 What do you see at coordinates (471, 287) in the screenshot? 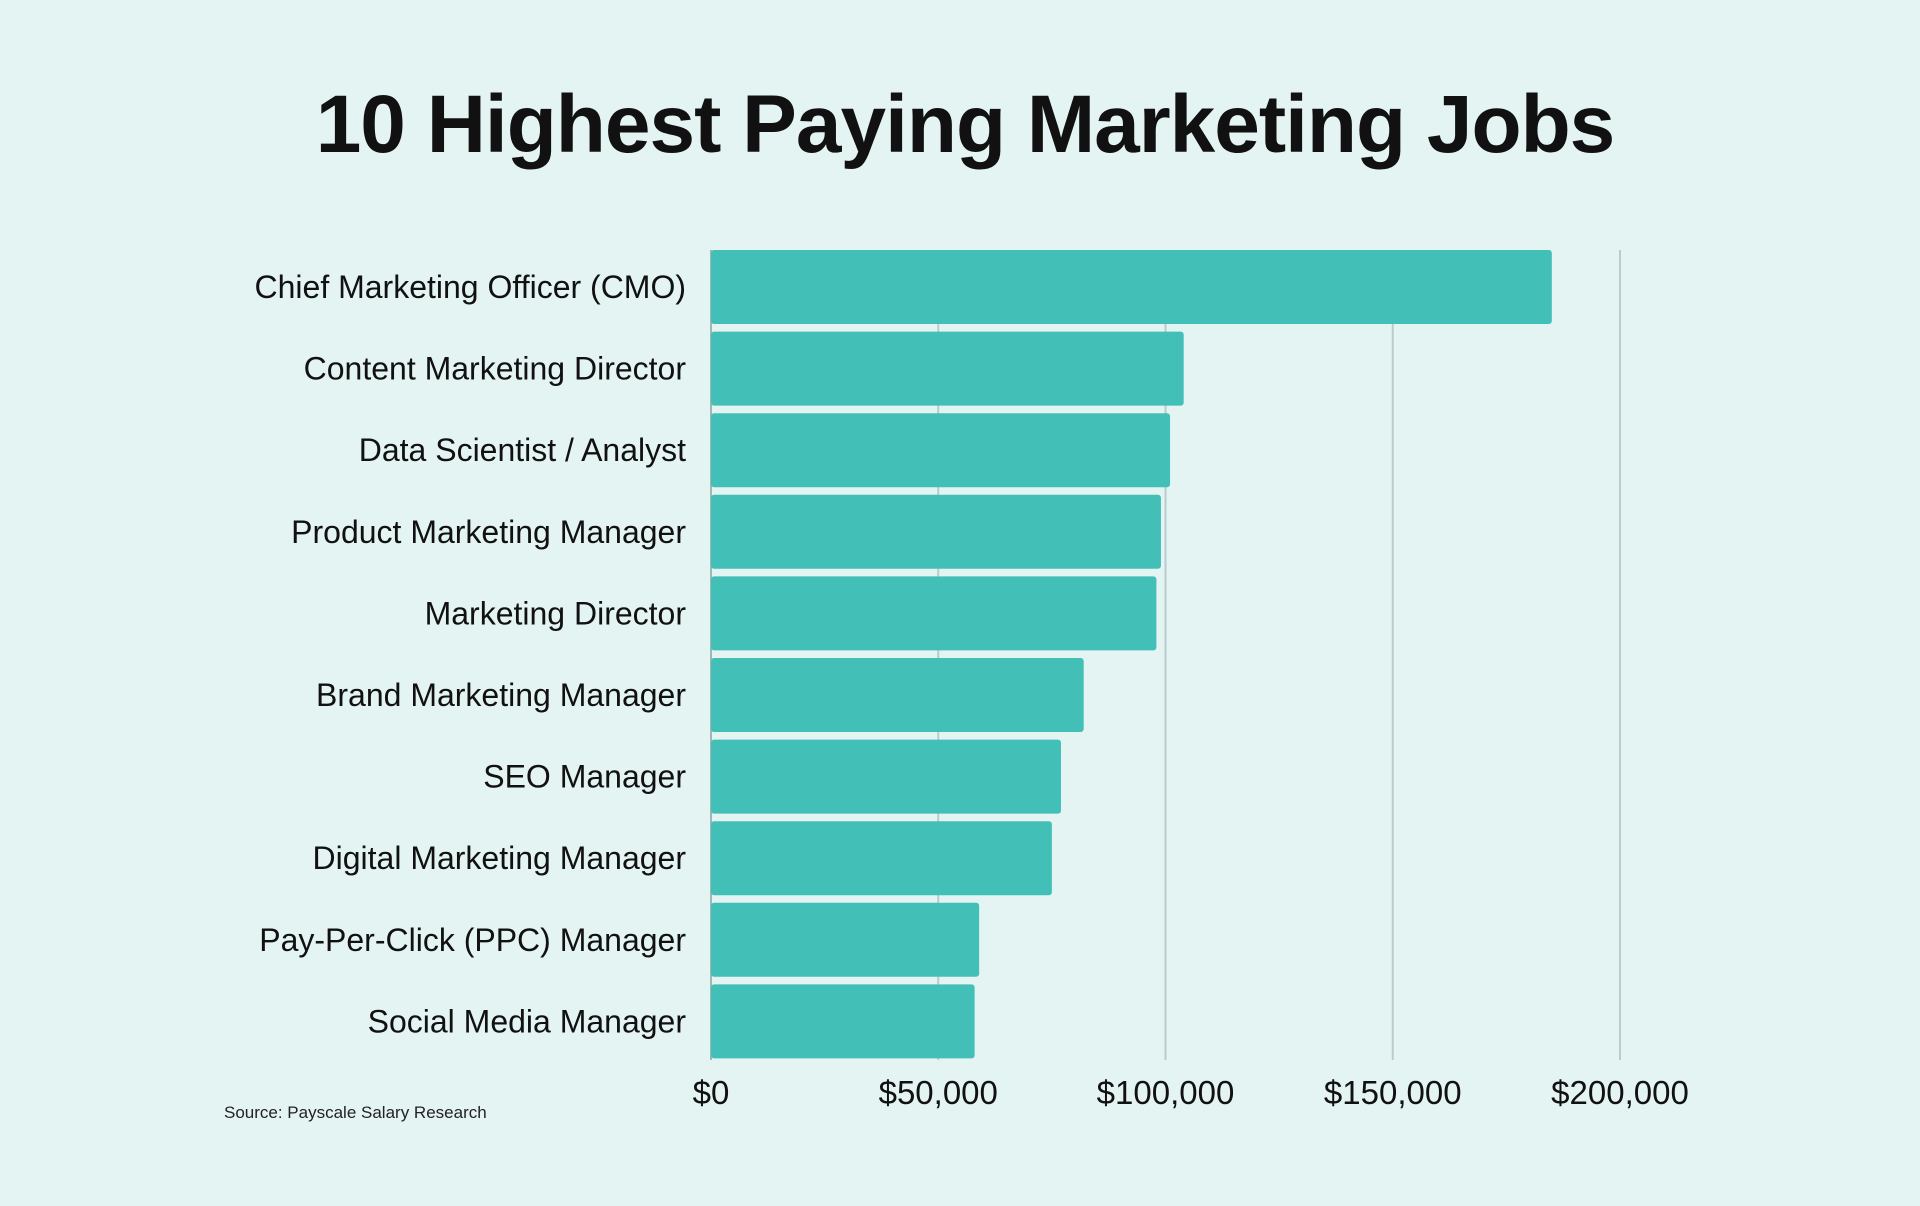
I see `category-label: Chief Marketing Officer (CMO)` at bounding box center [471, 287].